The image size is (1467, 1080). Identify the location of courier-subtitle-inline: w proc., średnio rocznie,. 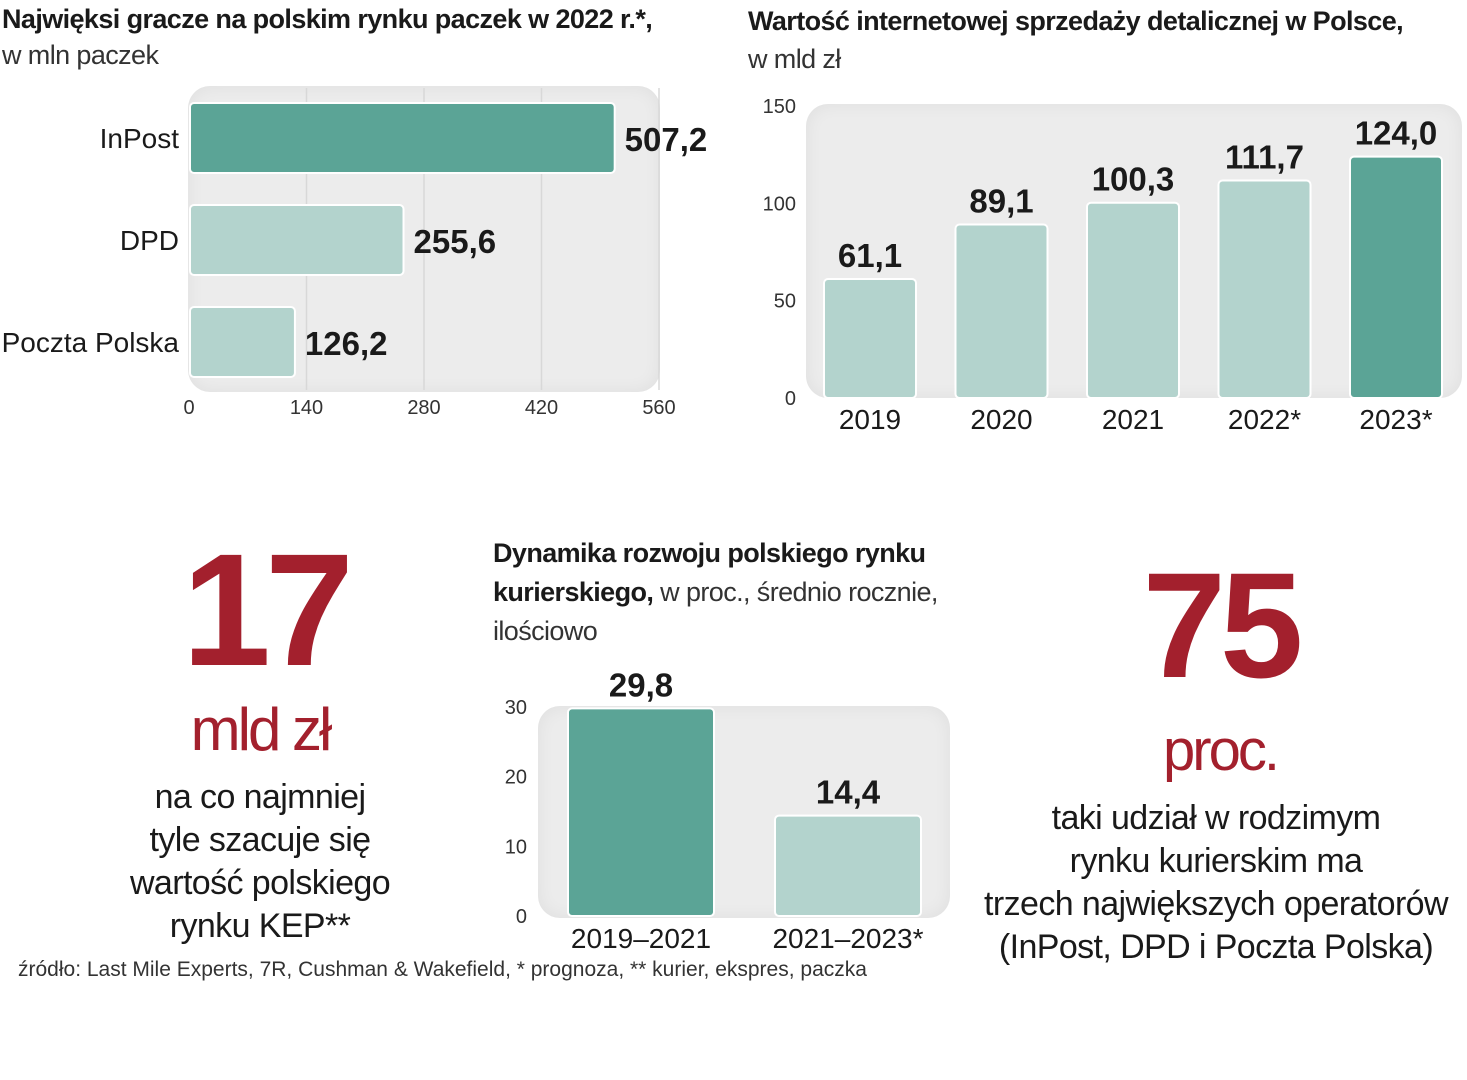
(795, 592).